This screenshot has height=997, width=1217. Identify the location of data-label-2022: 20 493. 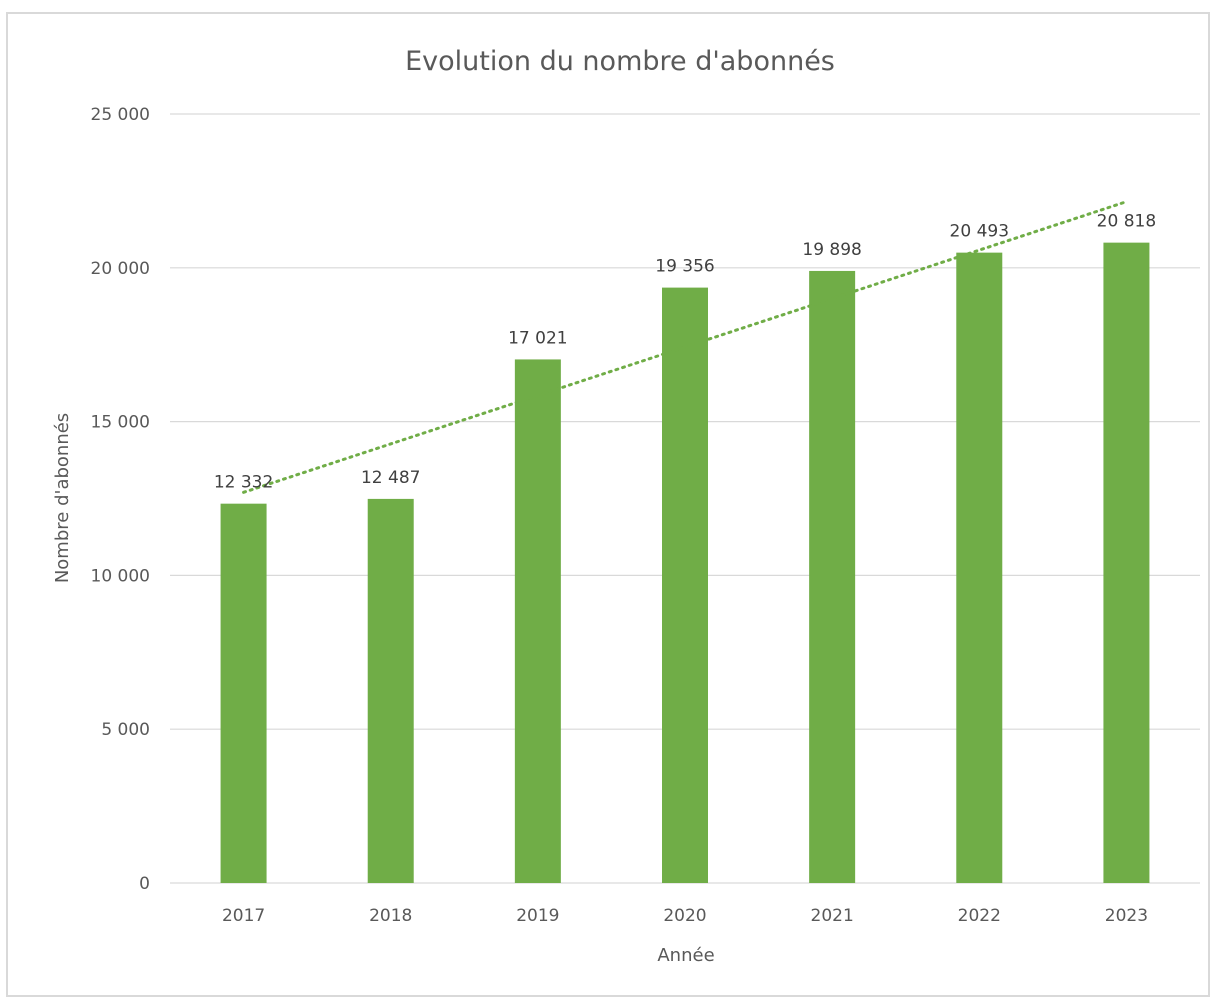
(979, 232).